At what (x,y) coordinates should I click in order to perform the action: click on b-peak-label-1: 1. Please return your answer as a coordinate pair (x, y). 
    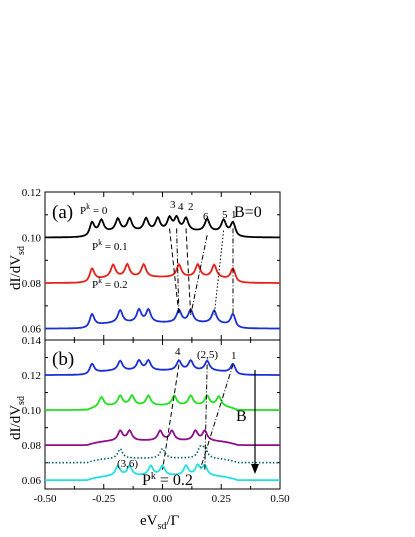
    Looking at the image, I should click on (234, 356).